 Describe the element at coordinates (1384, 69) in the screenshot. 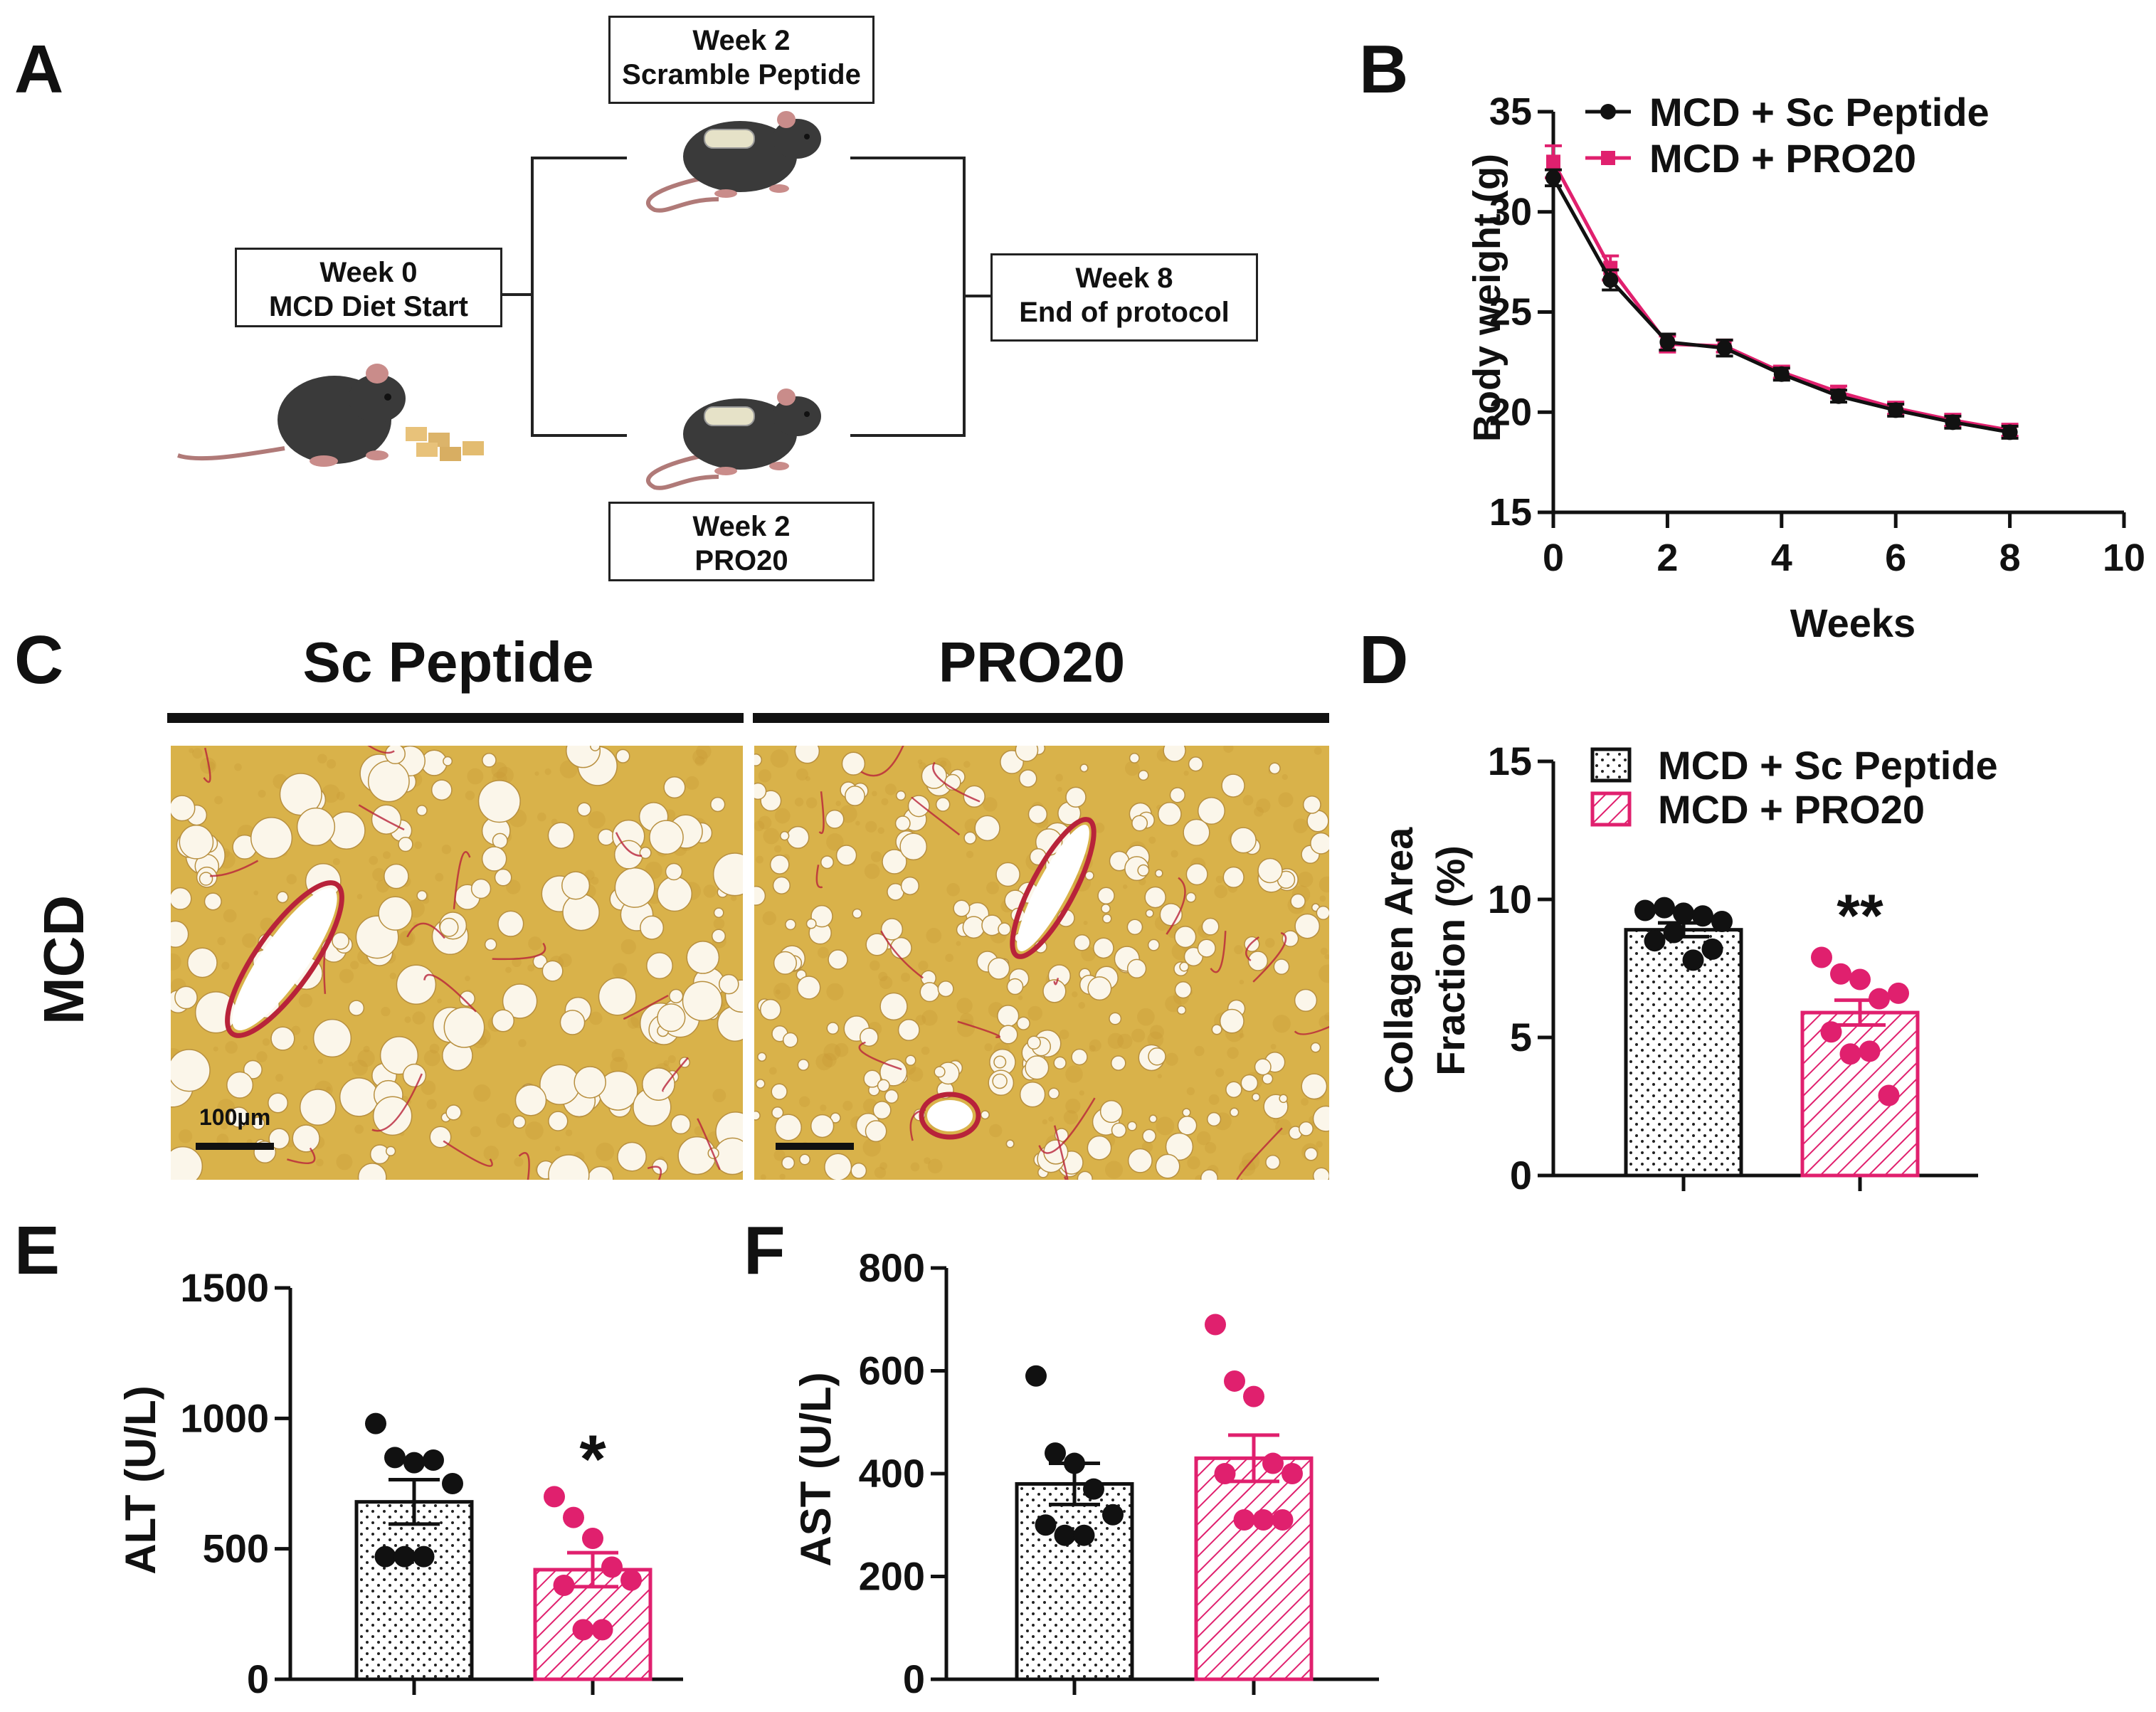

I see `panel-label-b: B` at that location.